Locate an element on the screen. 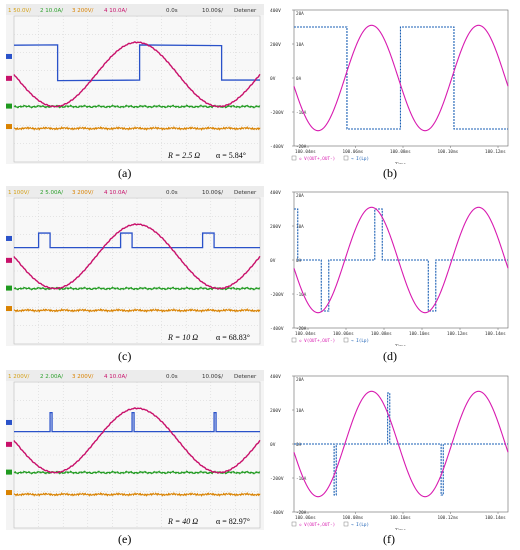 This screenshot has height=550, width=520. scope-header-item: 2 10.0A/ is located at coordinates (51, 11).